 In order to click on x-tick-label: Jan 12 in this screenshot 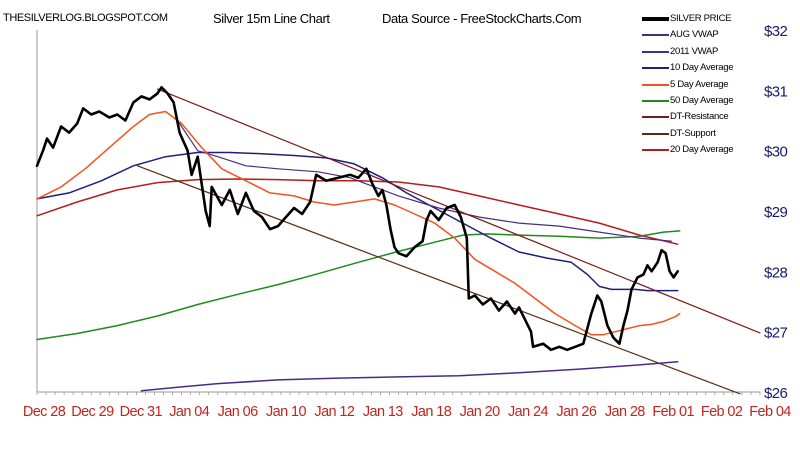, I will do `click(334, 412)`.